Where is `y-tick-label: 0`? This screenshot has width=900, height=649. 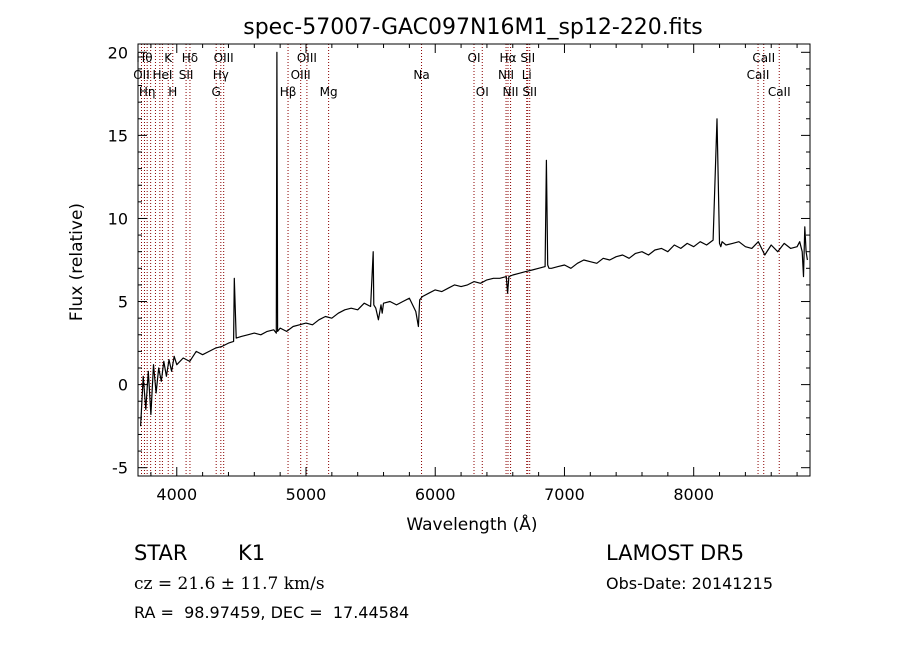
y-tick-label: 0 is located at coordinates (123, 385).